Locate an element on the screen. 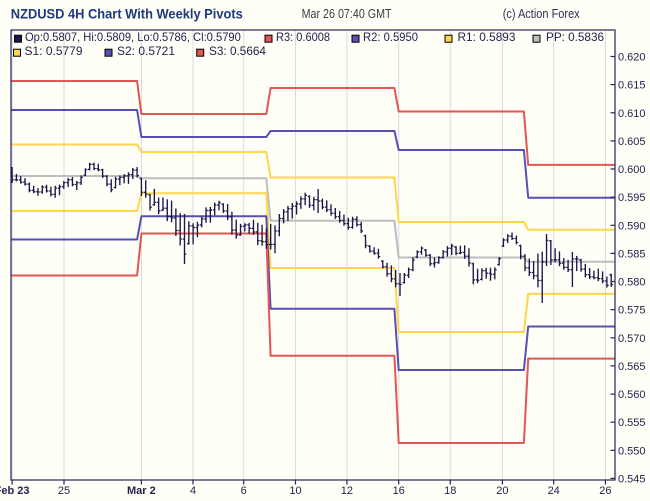  svg-text: R3: 0.6008 is located at coordinates (303, 37).